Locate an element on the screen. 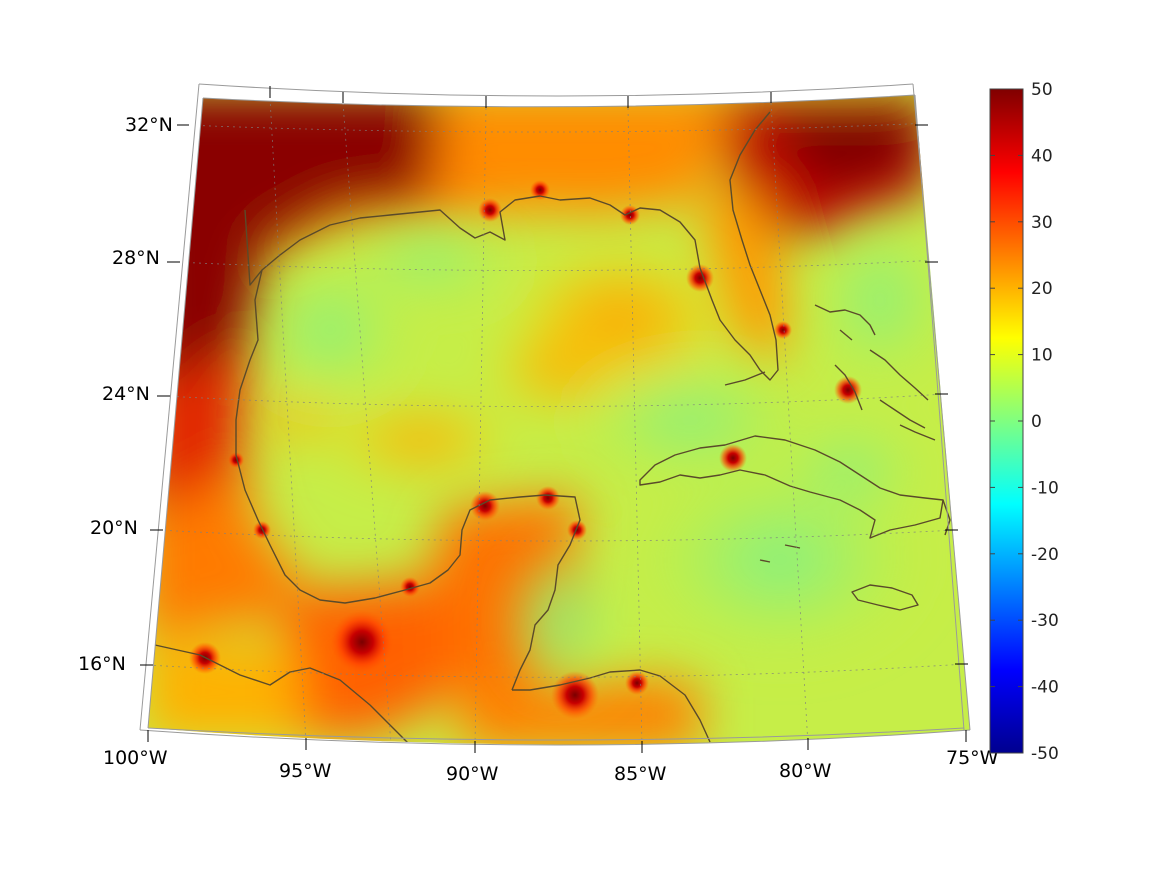  colorbar-tick-label: 40 is located at coordinates (1042, 156).